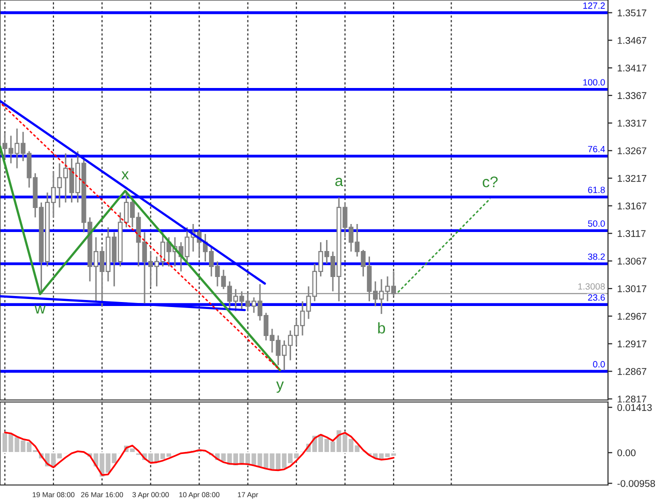  What do you see at coordinates (339, 182) in the screenshot?
I see `annotation: a` at bounding box center [339, 182].